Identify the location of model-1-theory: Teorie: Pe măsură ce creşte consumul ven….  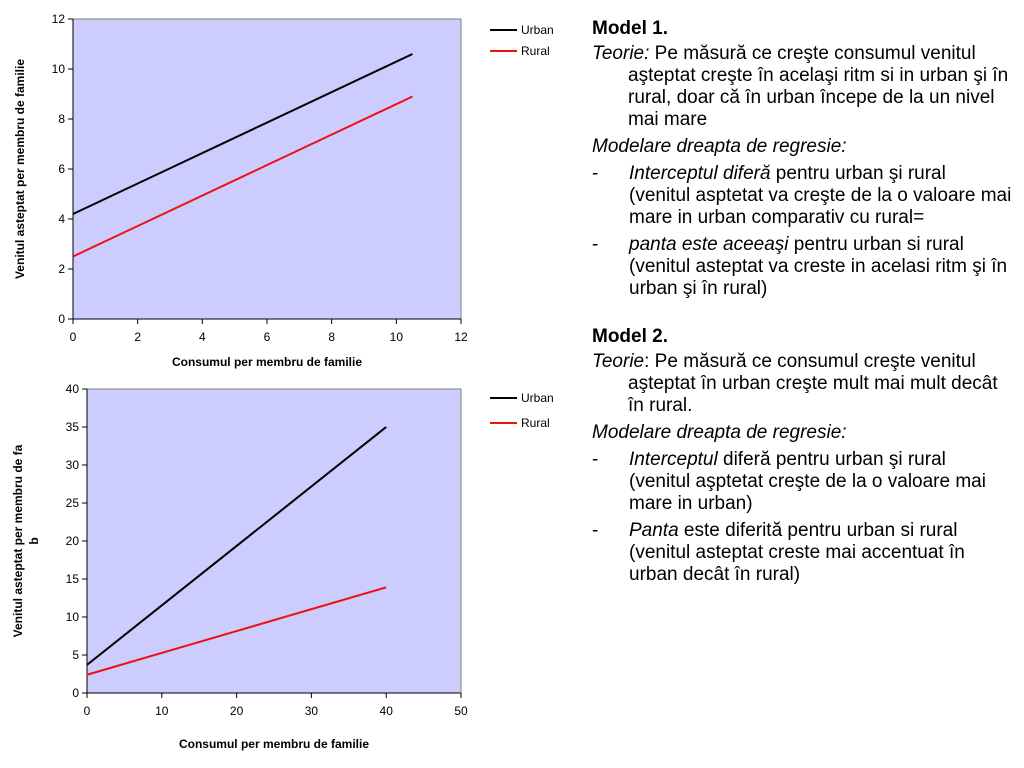
(802, 87).